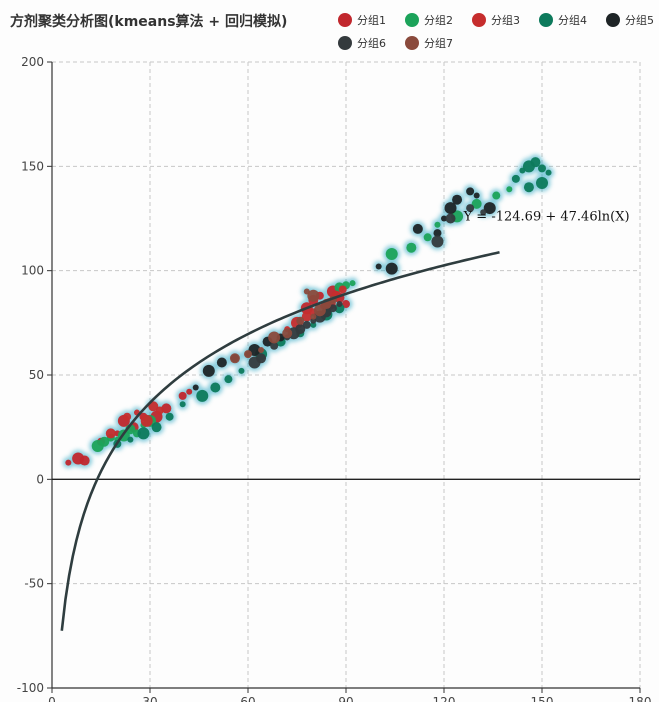 The image size is (659, 702). What do you see at coordinates (34, 584) in the screenshot?
I see `y-tick-label: -50` at bounding box center [34, 584].